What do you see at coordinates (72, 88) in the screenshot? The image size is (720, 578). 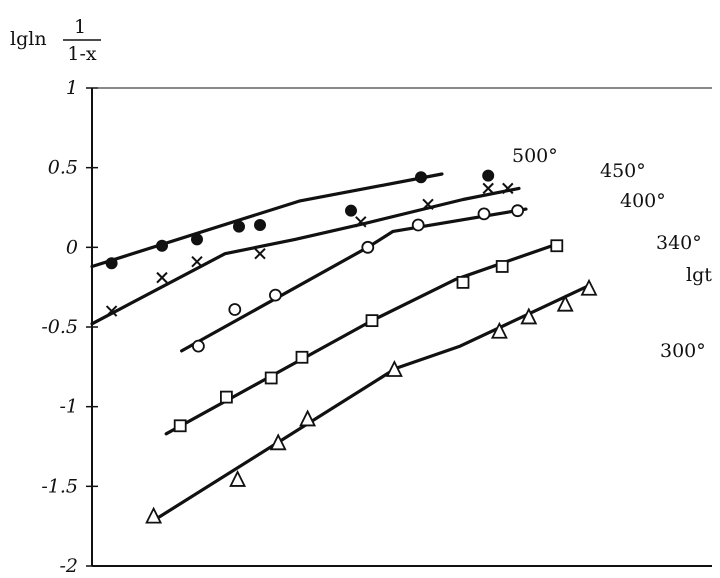 I see `y-tick-label: 1` at bounding box center [72, 88].